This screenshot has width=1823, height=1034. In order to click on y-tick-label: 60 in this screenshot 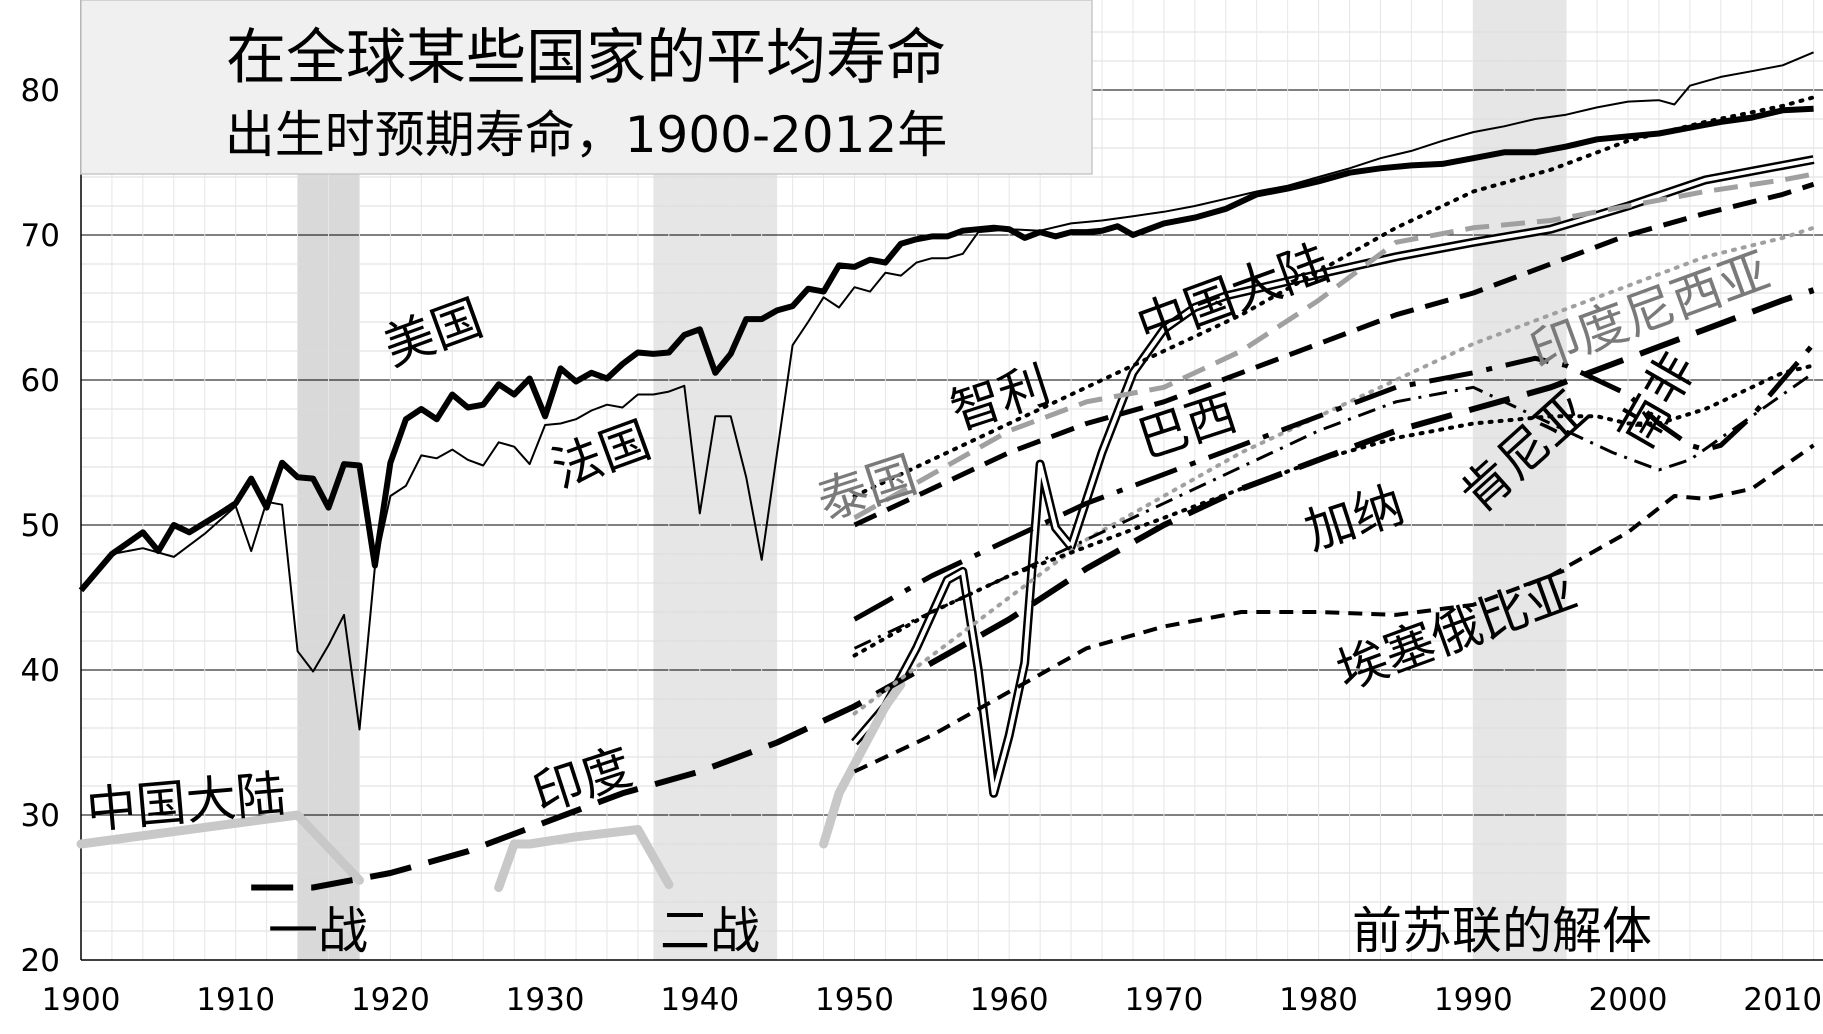, I will do `click(40, 381)`.